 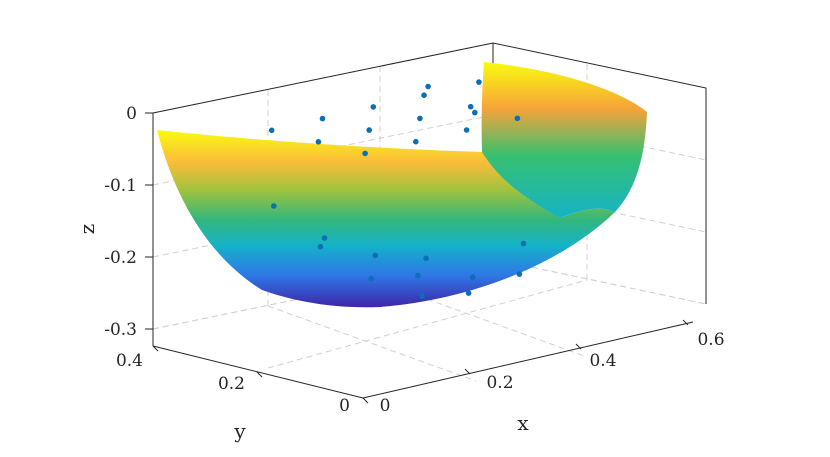 I want to click on z-tick-label: -0.2, so click(x=120, y=258).